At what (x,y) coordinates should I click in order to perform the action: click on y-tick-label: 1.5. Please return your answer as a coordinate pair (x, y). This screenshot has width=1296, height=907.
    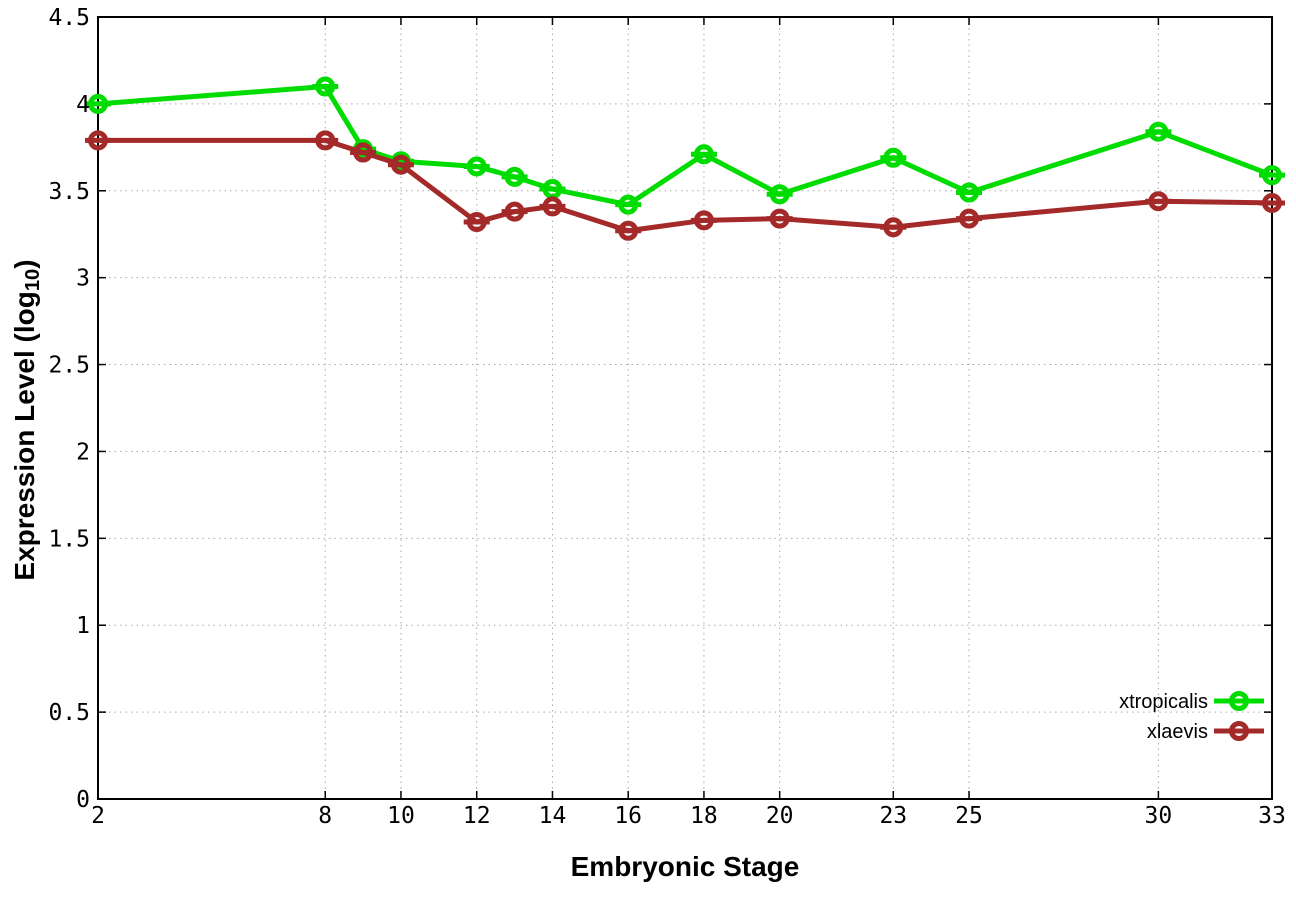
    Looking at the image, I should click on (69, 539).